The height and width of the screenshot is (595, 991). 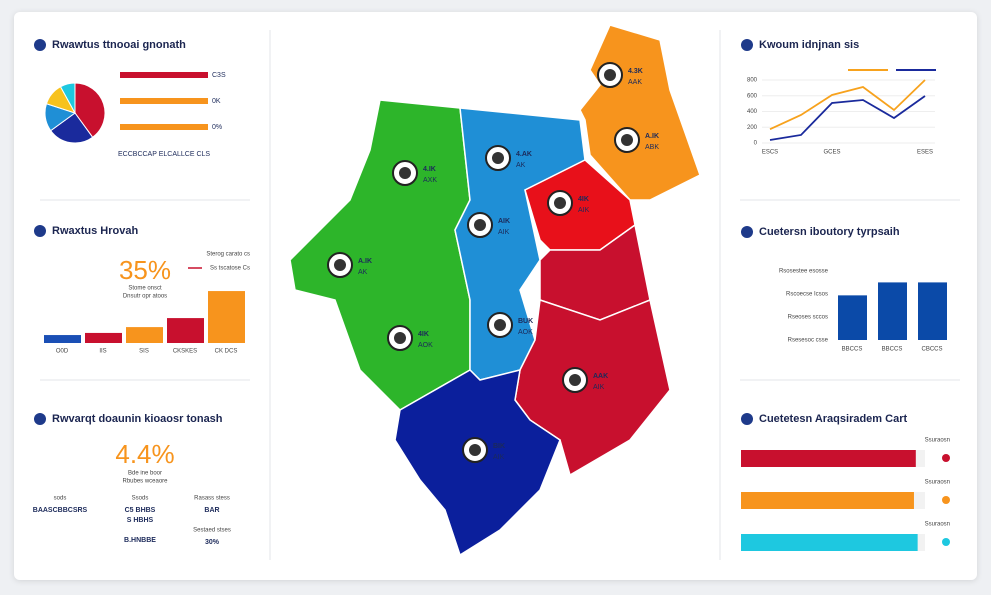 I want to click on stat-label: Ssods, so click(x=140, y=499).